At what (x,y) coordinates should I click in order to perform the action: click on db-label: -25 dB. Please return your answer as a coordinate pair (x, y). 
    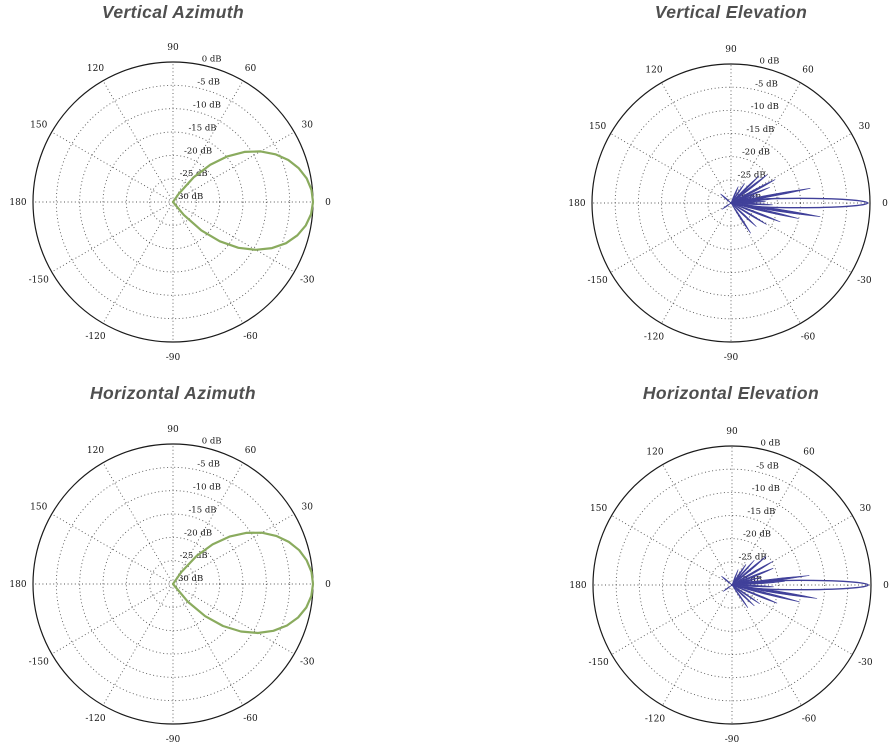
    Looking at the image, I should click on (752, 175).